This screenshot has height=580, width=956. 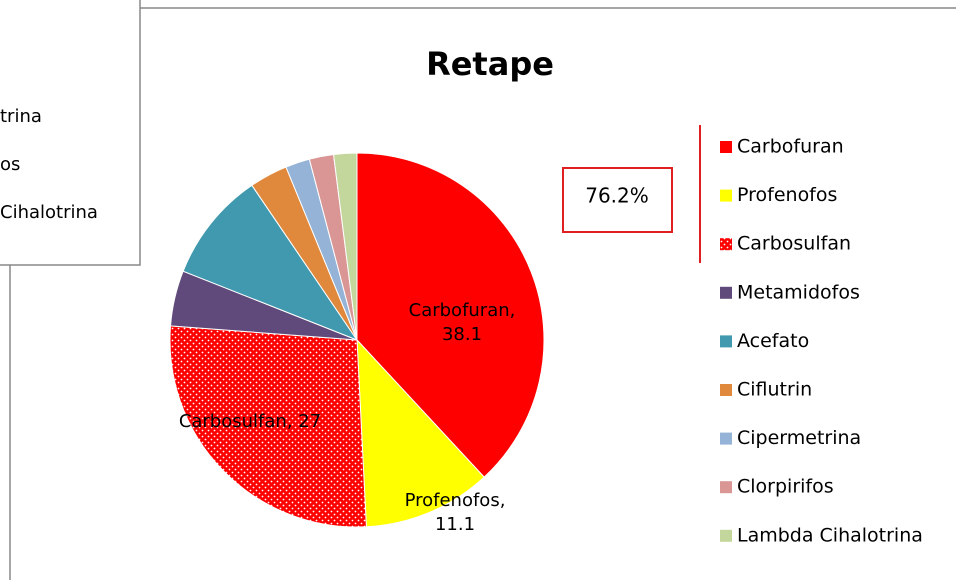 I want to click on window-item: os, so click(x=10, y=164).